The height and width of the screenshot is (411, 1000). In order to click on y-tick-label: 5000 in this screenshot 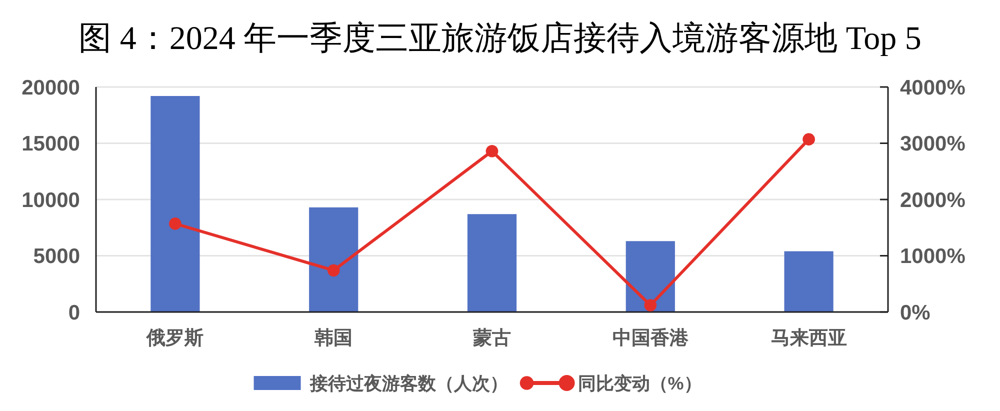, I will do `click(56, 256)`.